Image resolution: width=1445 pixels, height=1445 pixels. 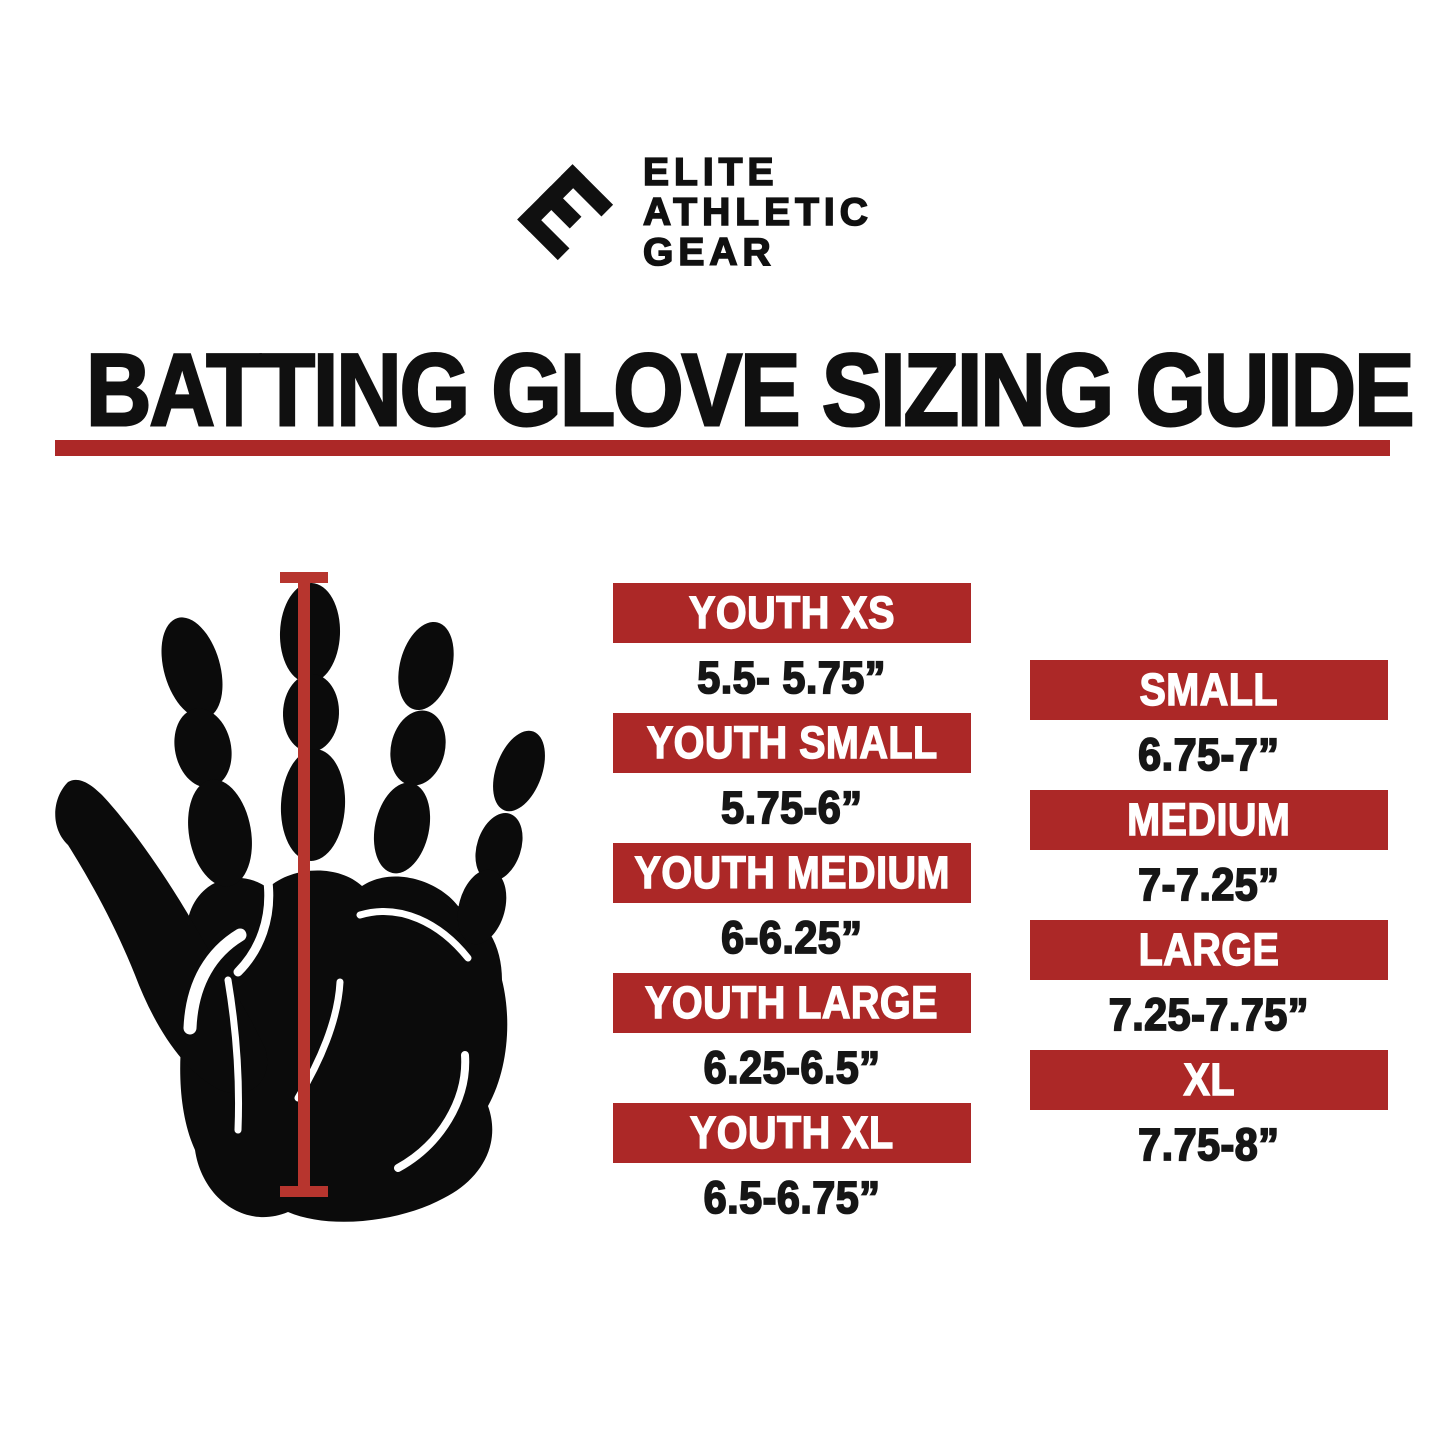 What do you see at coordinates (1209, 1014) in the screenshot?
I see `size-range: 7.25-7.75”` at bounding box center [1209, 1014].